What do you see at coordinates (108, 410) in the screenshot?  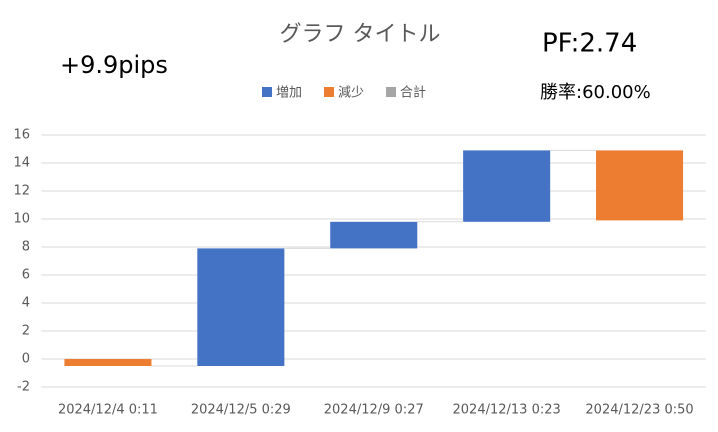 I see `x-tick-label: 2024/12/4 0:11` at bounding box center [108, 410].